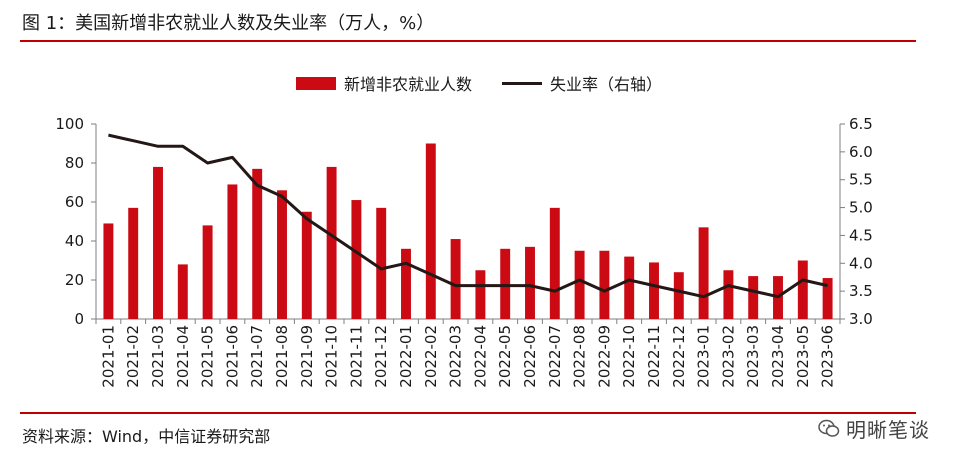 This screenshot has height=463, width=958. What do you see at coordinates (704, 356) in the screenshot?
I see `x-tick-label: 2023-01` at bounding box center [704, 356].